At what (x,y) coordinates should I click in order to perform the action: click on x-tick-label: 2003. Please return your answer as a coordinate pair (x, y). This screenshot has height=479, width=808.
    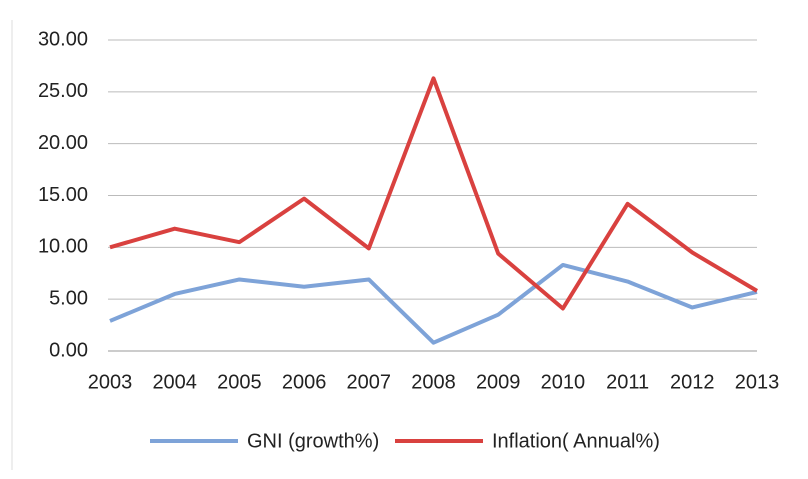
    Looking at the image, I should click on (110, 382).